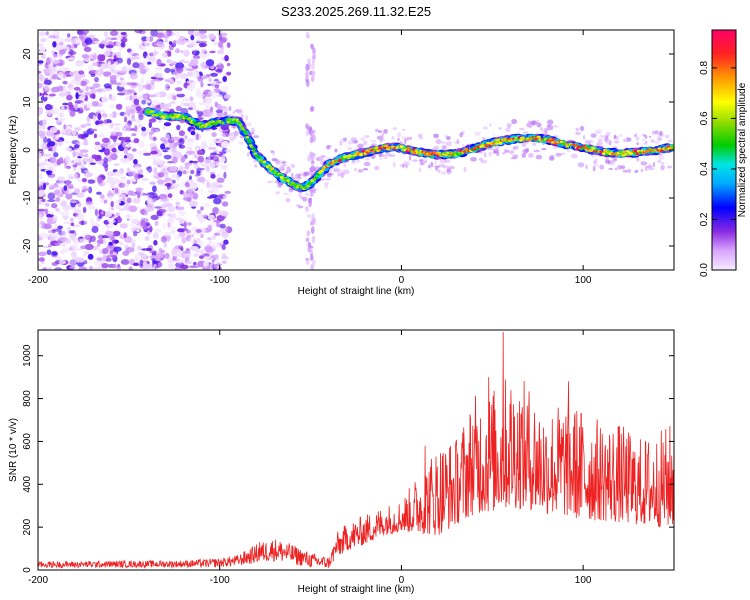 The height and width of the screenshot is (600, 750). What do you see at coordinates (724, 150) in the screenshot?
I see `colorbar-gradient` at bounding box center [724, 150].